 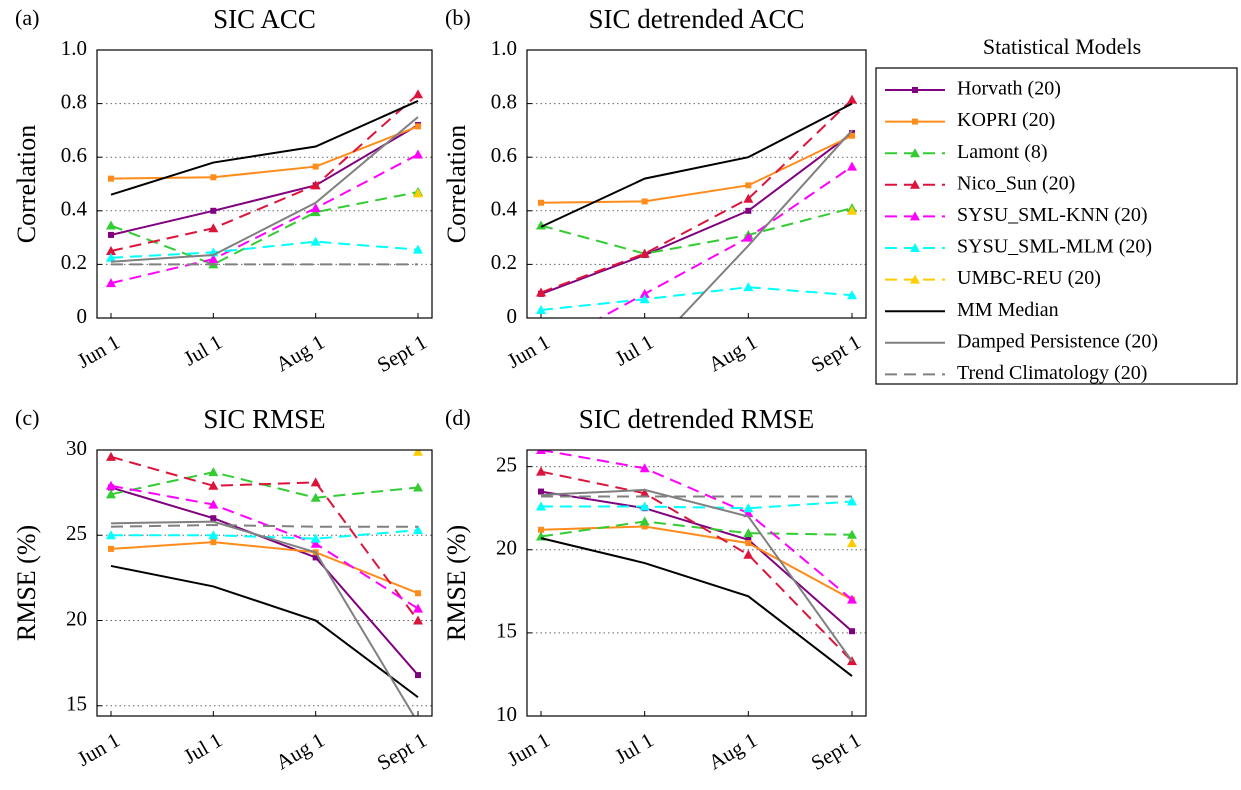 I want to click on plot-area, so click(x=264, y=188).